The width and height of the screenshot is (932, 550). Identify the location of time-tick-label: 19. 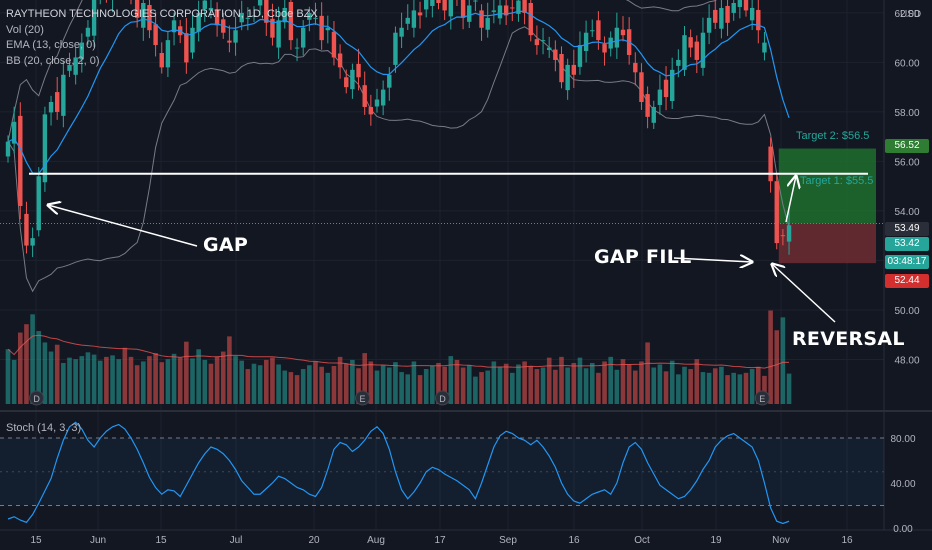
(716, 540).